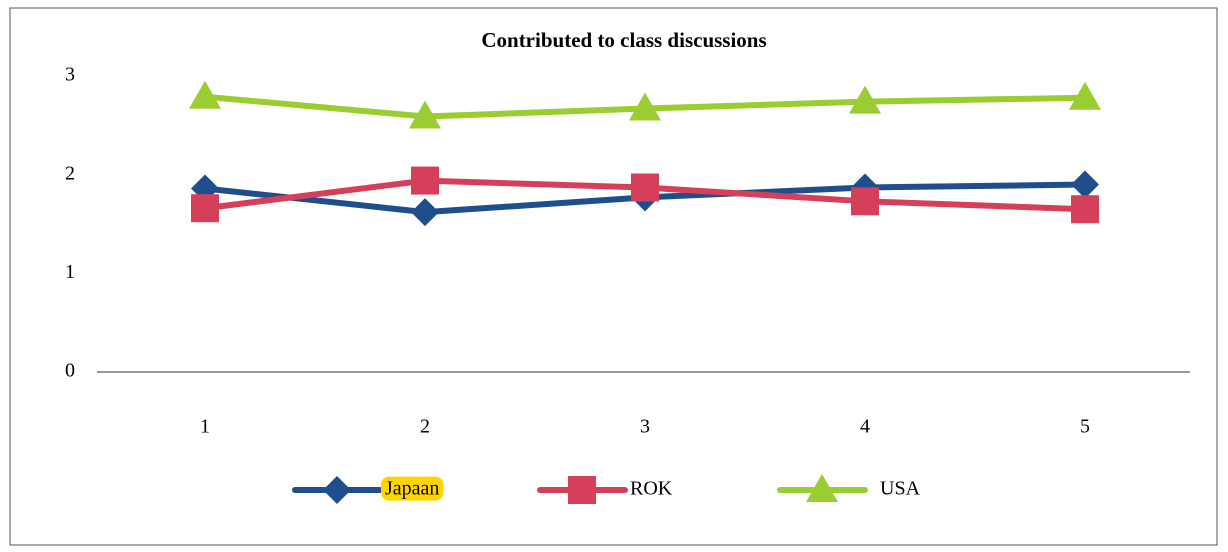  I want to click on x-tick-label: 4, so click(865, 427).